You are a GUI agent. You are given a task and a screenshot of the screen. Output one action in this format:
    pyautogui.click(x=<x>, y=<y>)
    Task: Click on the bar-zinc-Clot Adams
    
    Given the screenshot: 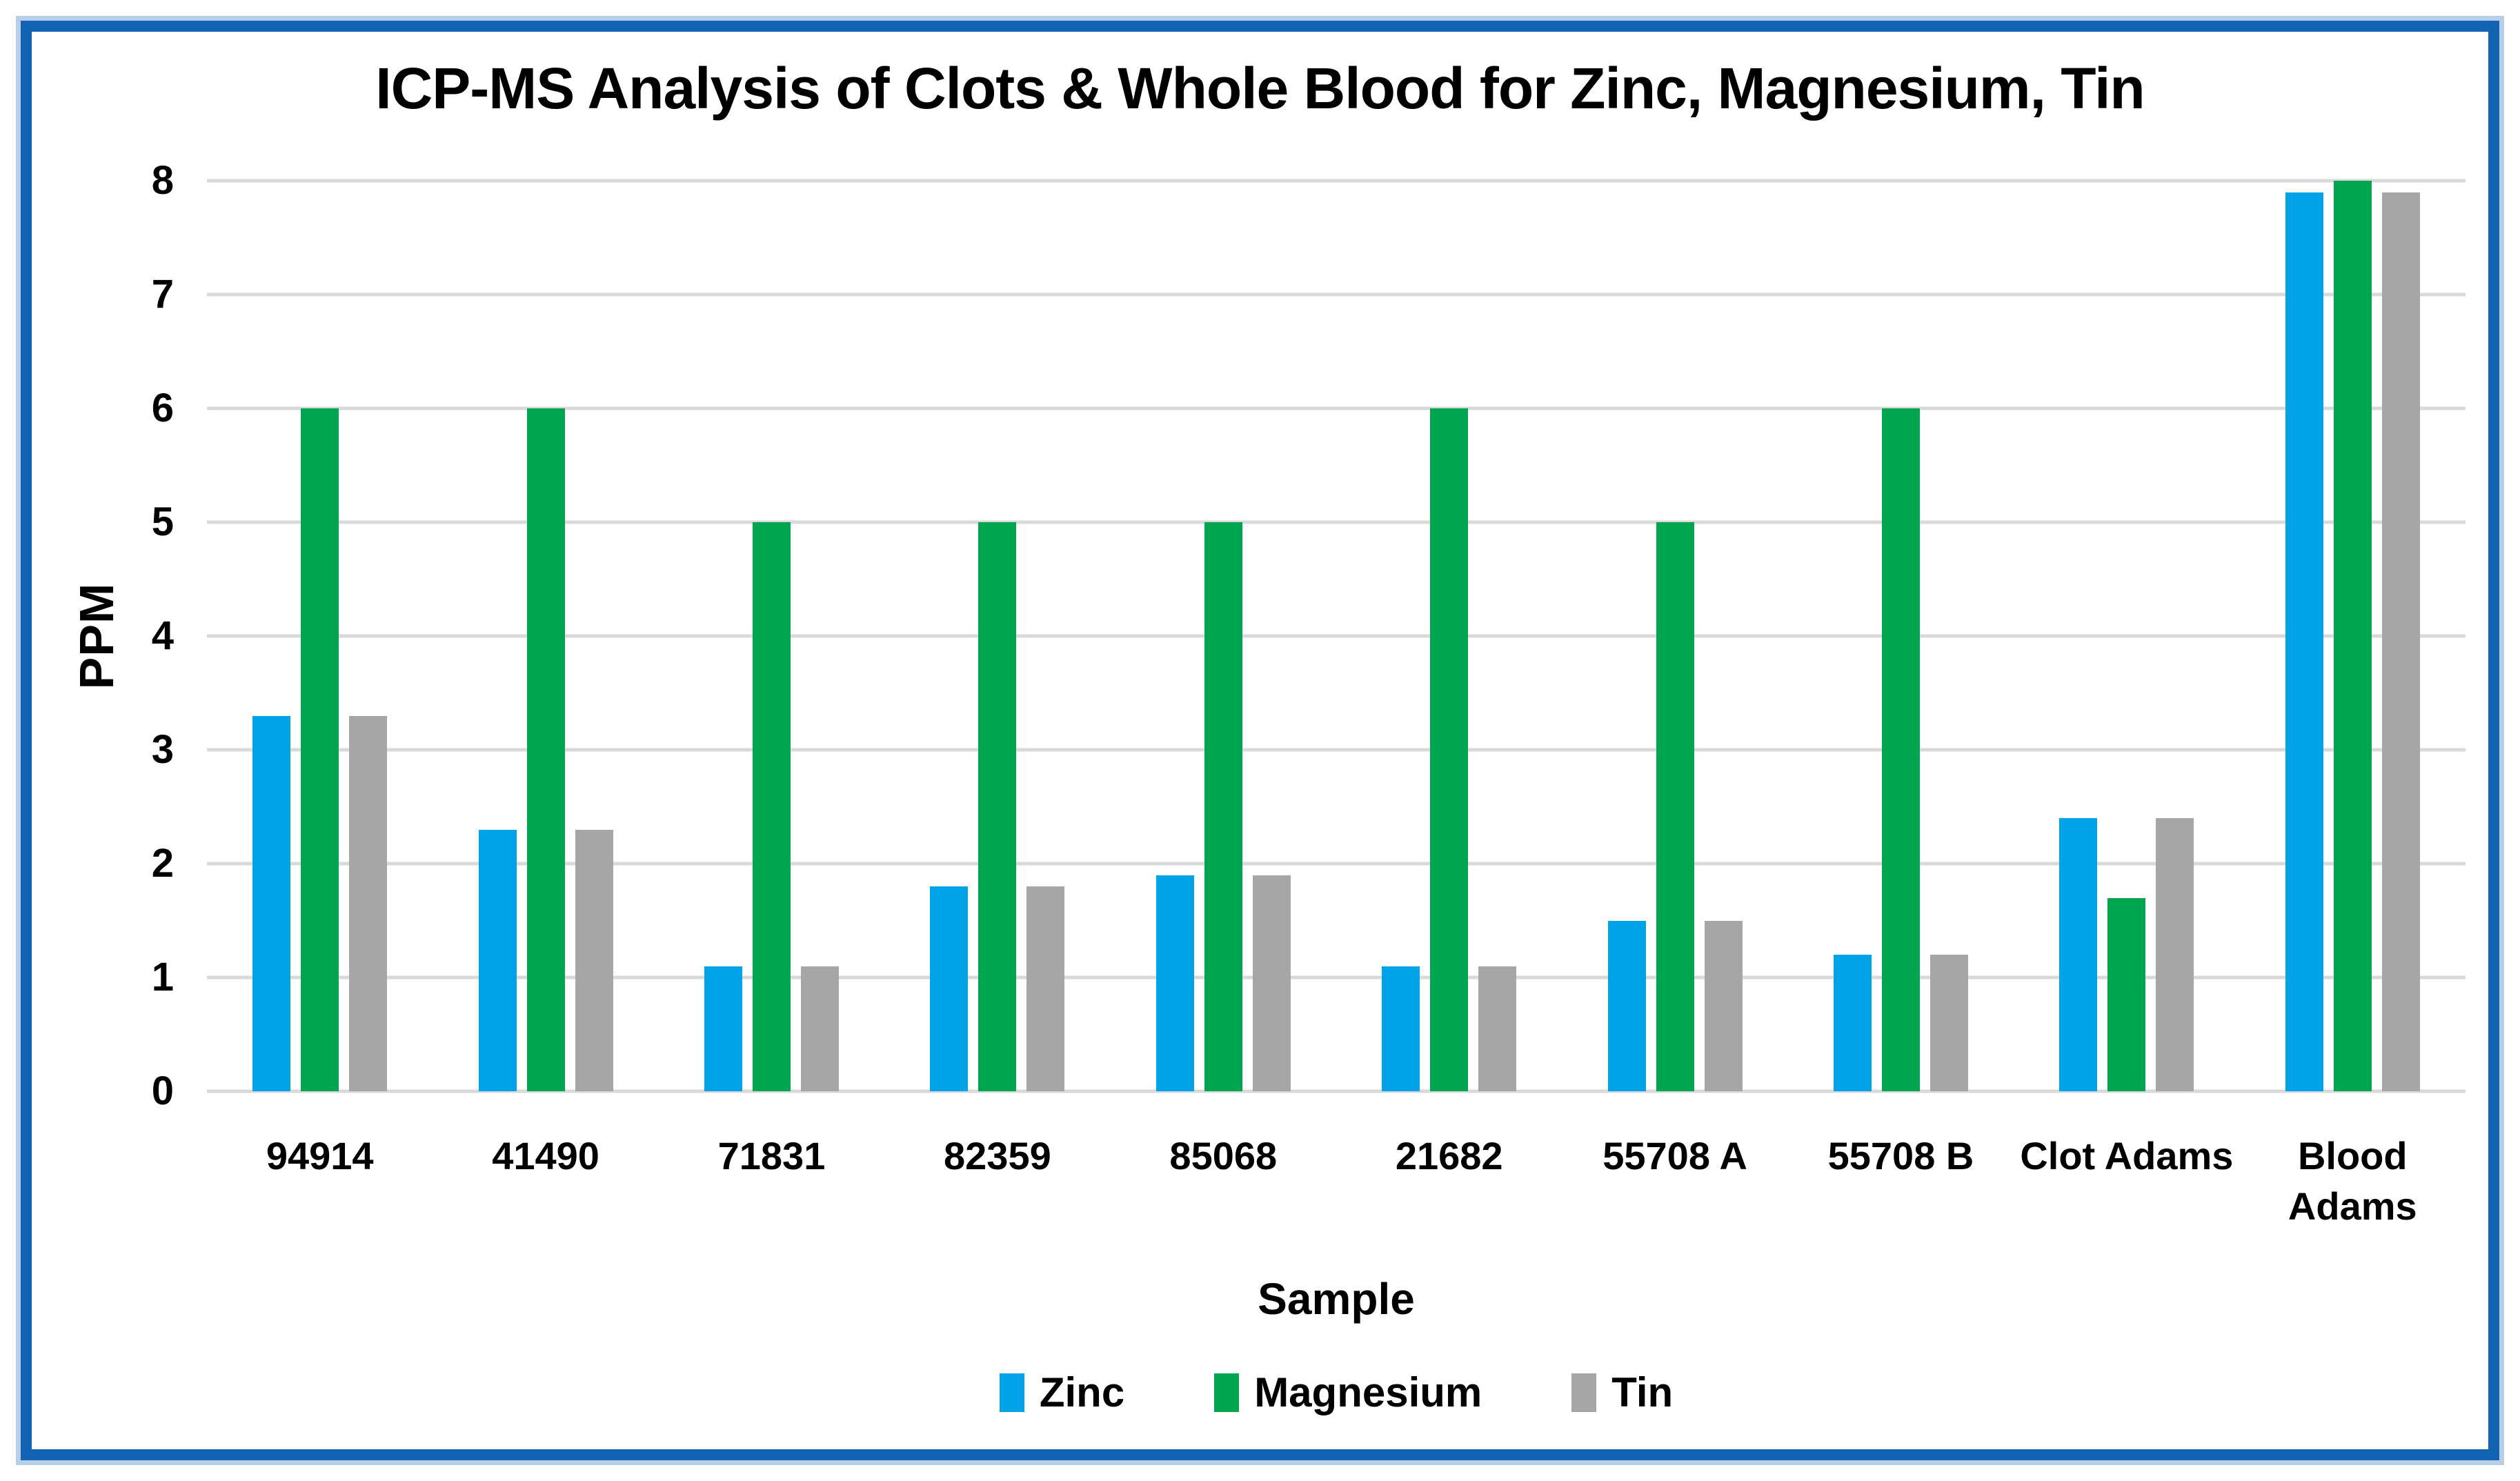 What is the action you would take?
    pyautogui.click(x=2078, y=955)
    